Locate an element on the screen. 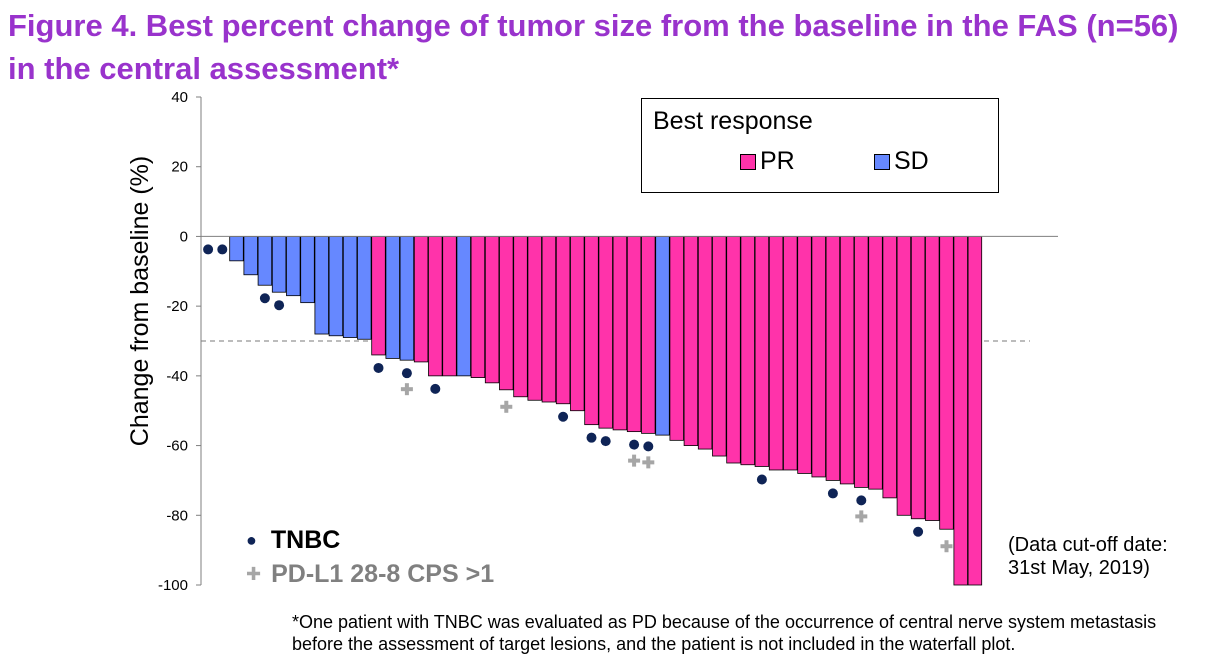 This screenshot has height=662, width=1208. y-axis-label: Change from baseline (%) is located at coordinates (140, 301).